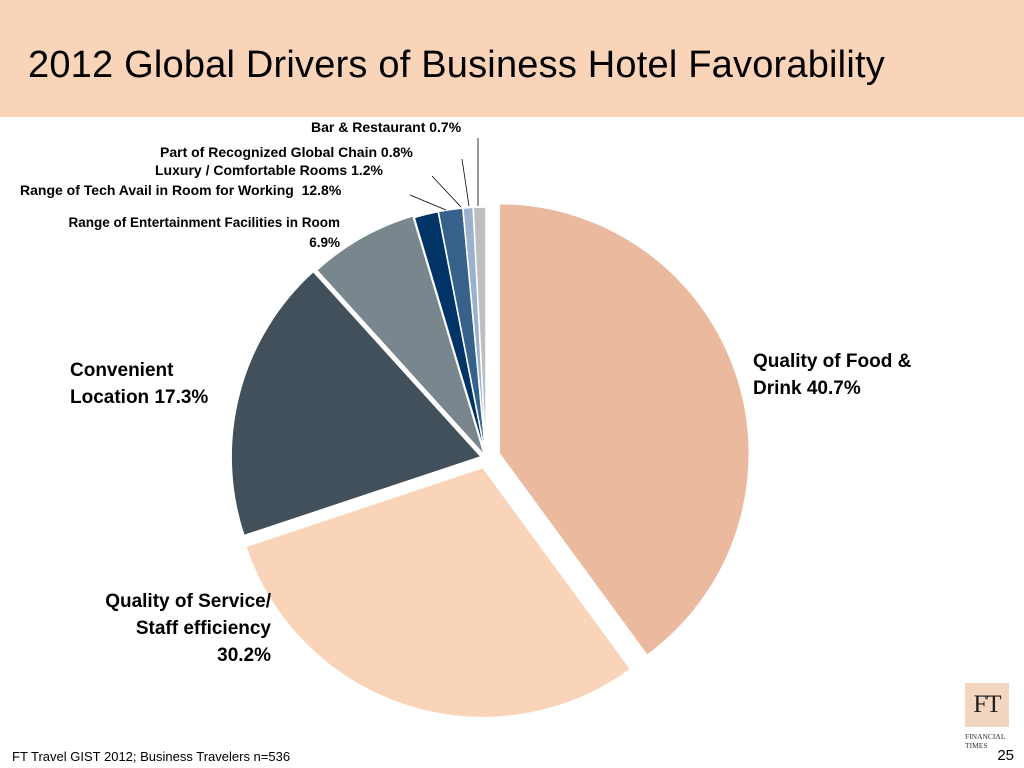  What do you see at coordinates (624, 429) in the screenshot?
I see `pie-slice-quality-of-food-drink` at bounding box center [624, 429].